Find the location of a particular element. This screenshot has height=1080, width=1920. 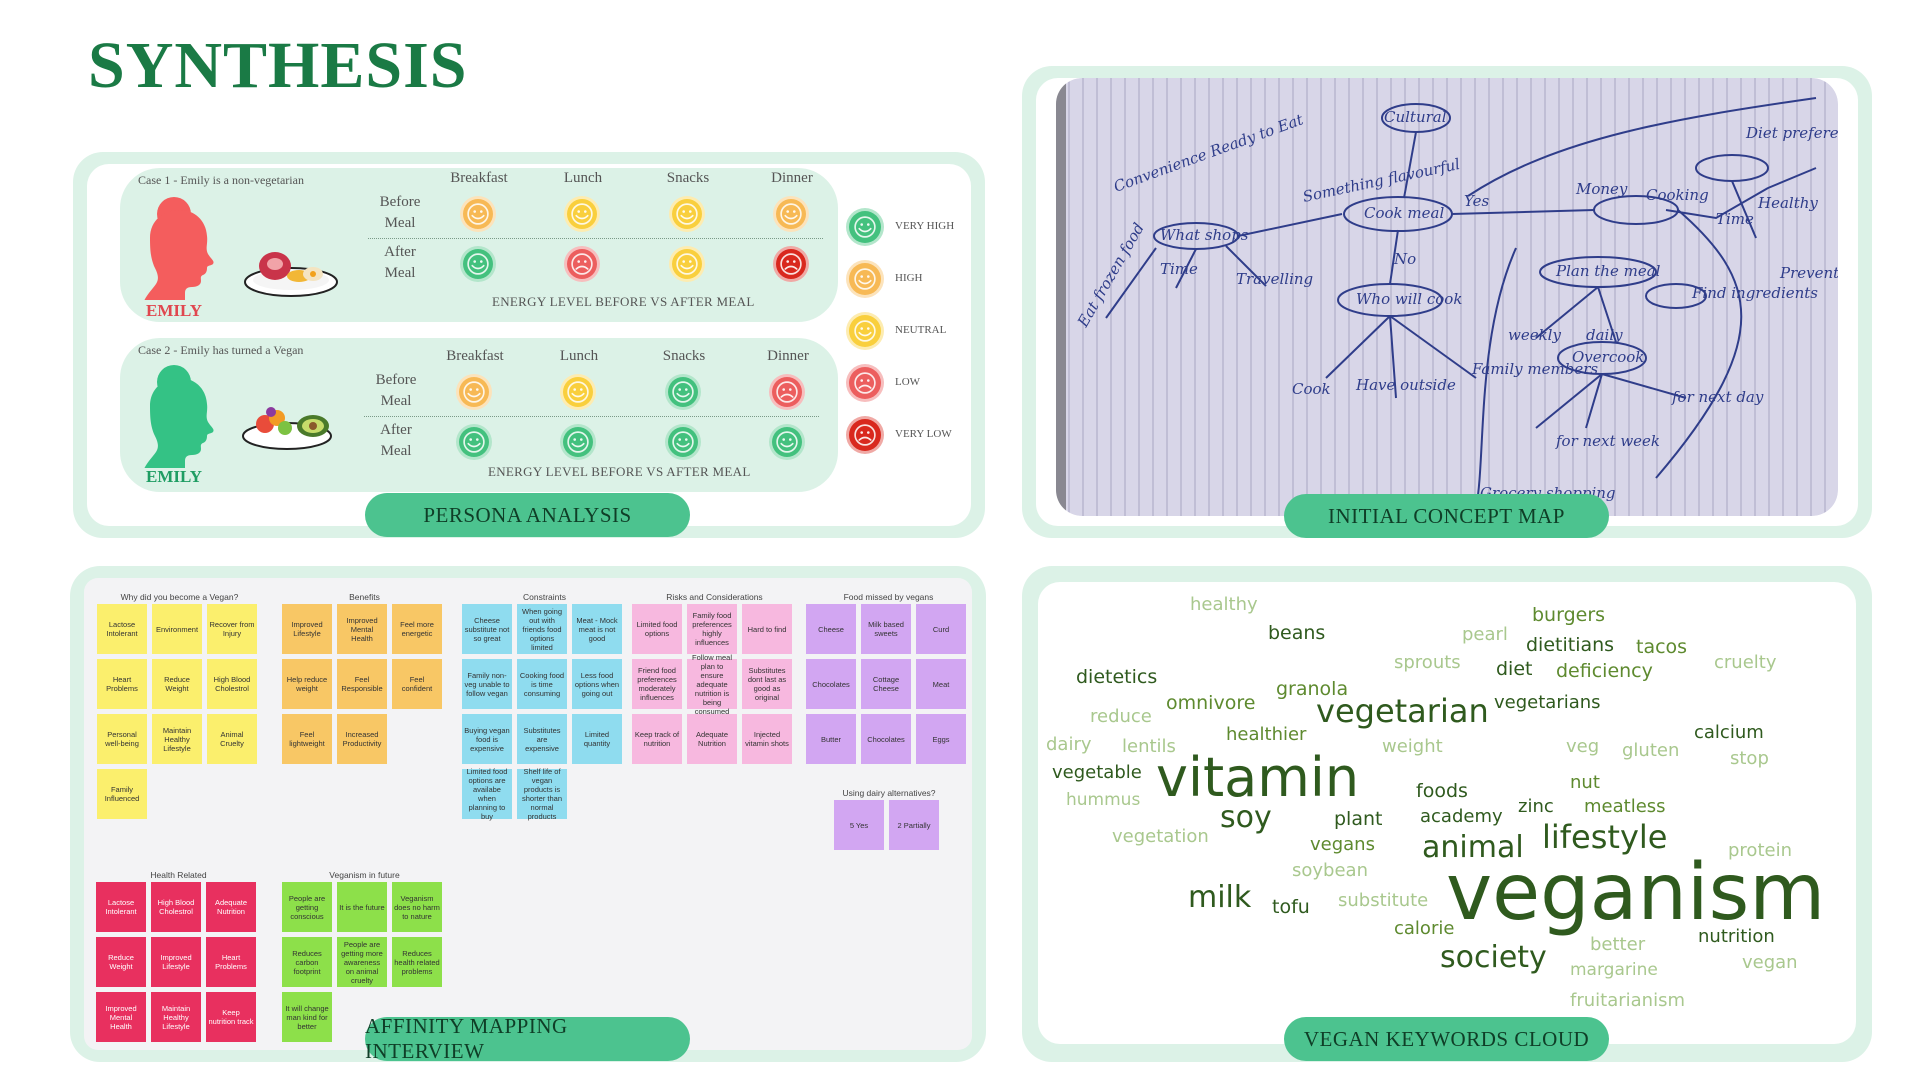

emily-avatar-case1 is located at coordinates (179, 248).